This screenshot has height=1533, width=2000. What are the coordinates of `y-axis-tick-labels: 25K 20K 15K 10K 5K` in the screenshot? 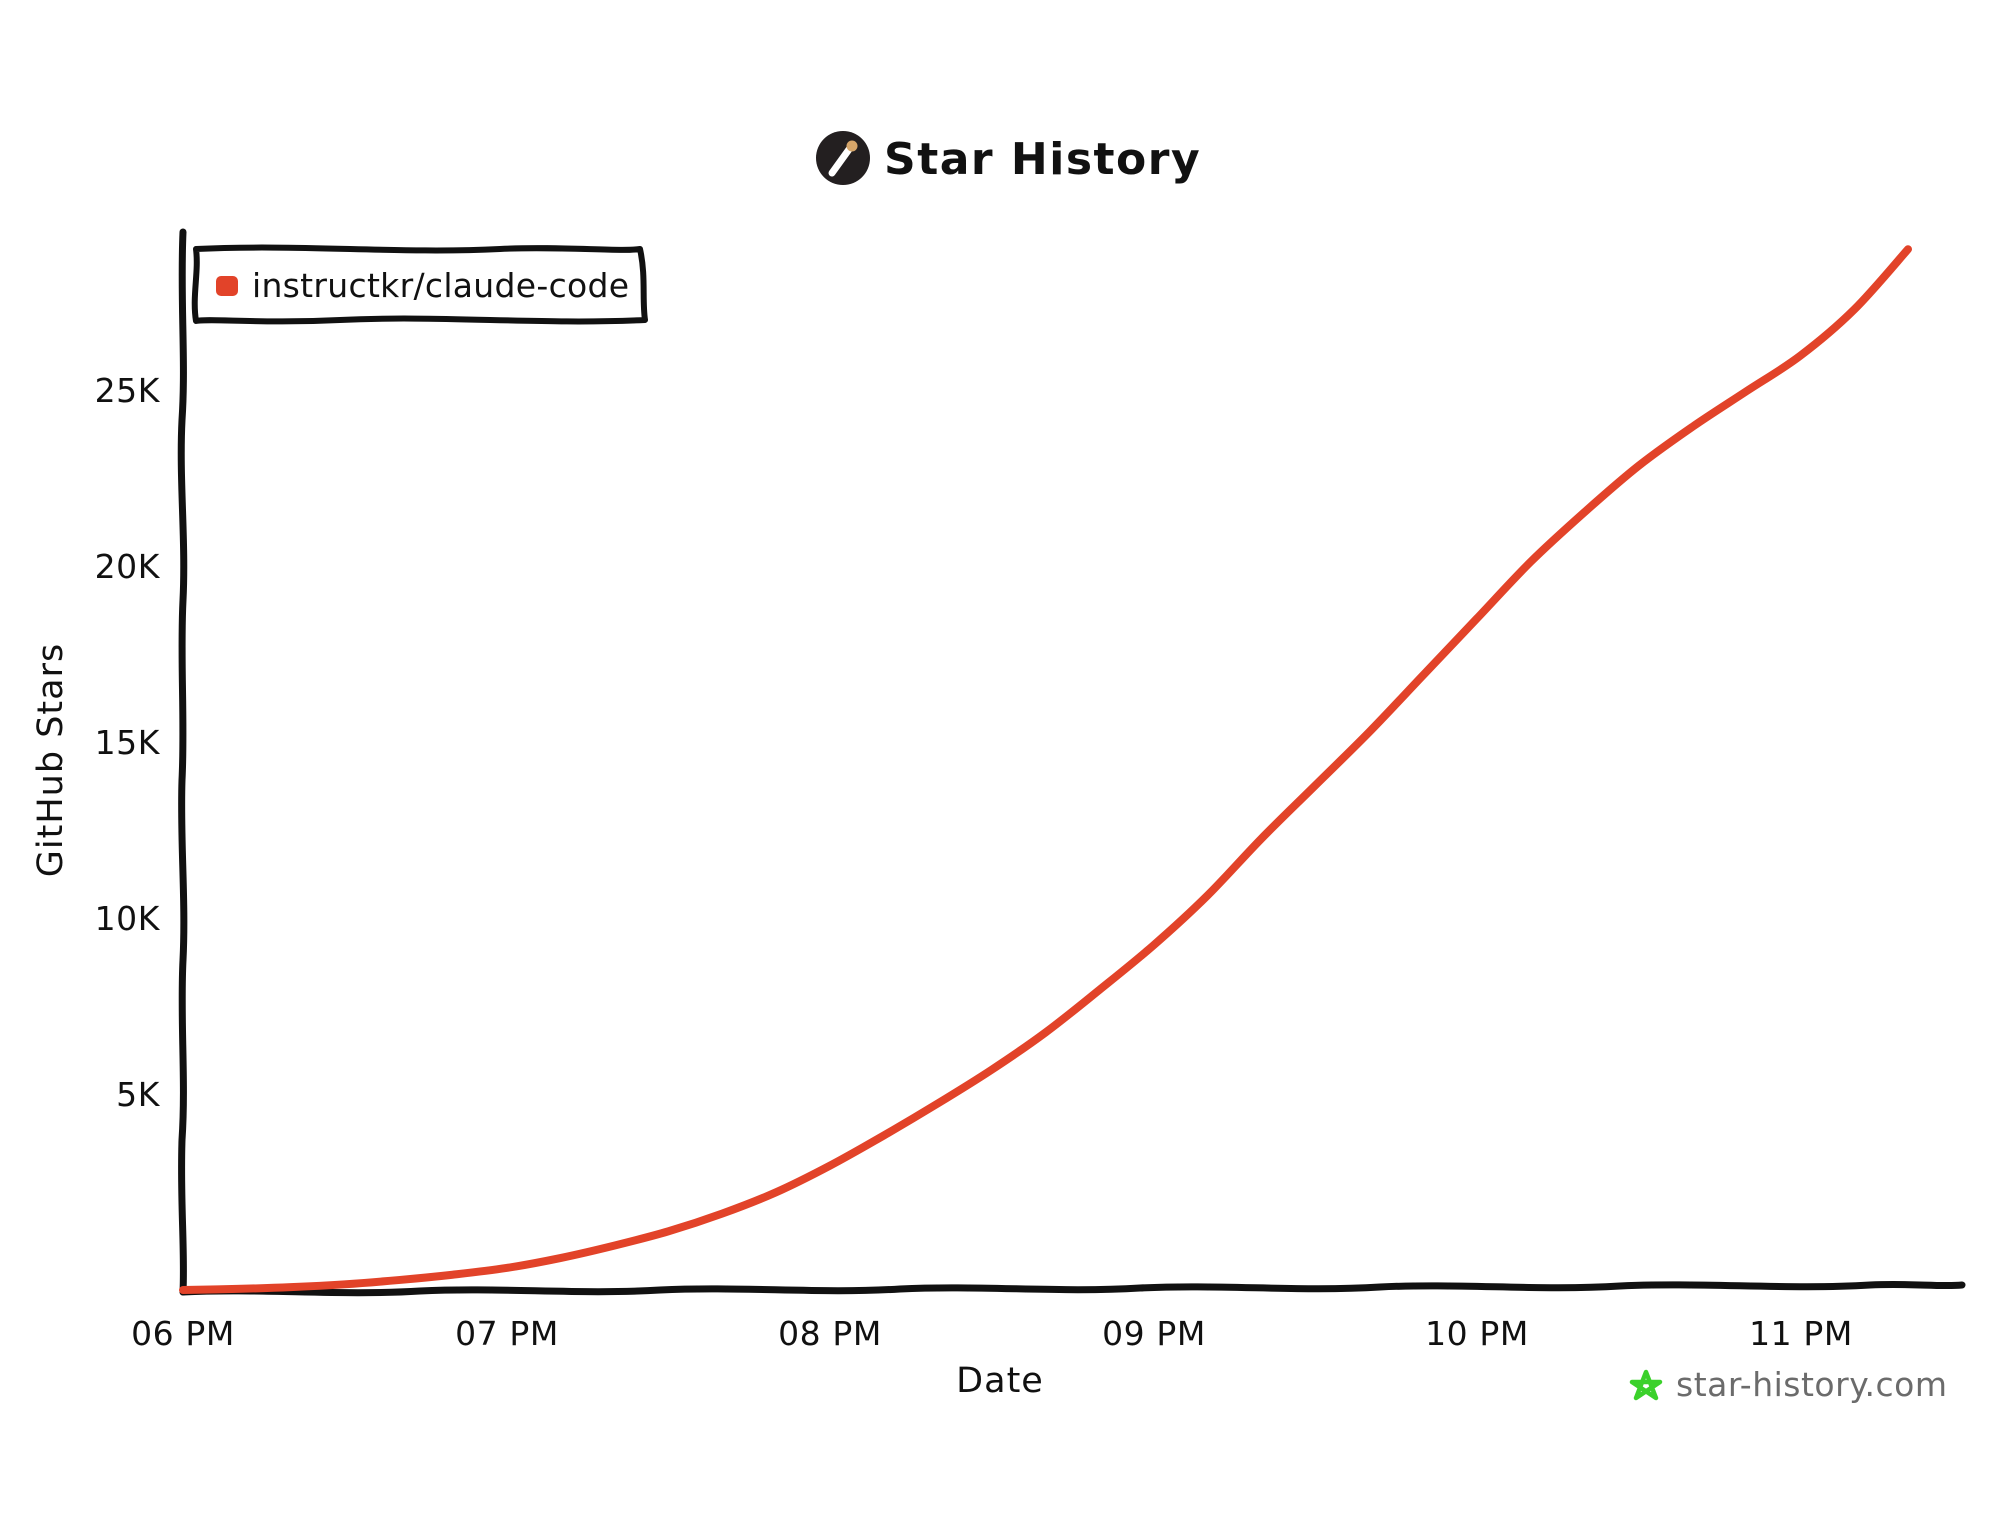 It's located at (128, 742).